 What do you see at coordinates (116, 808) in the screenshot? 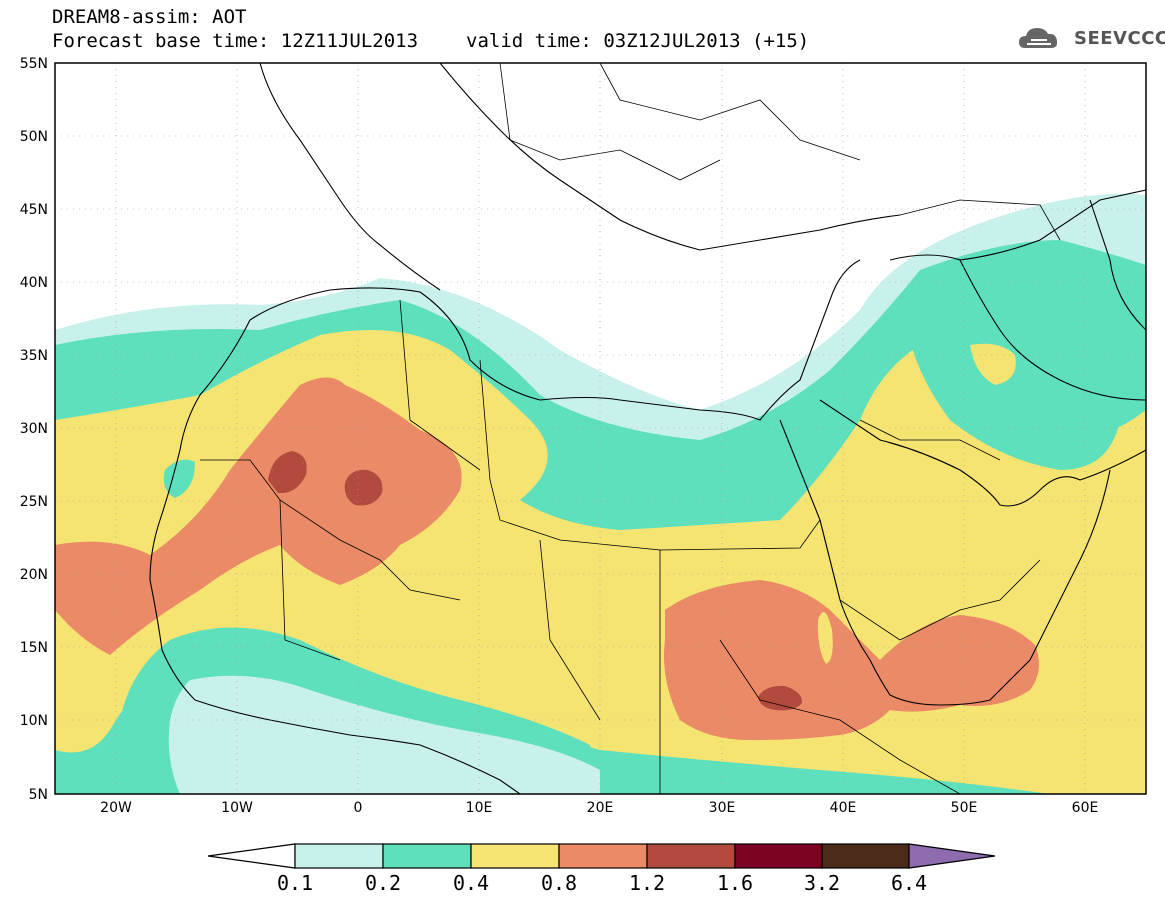
I see `lon-label: 20W` at bounding box center [116, 808].